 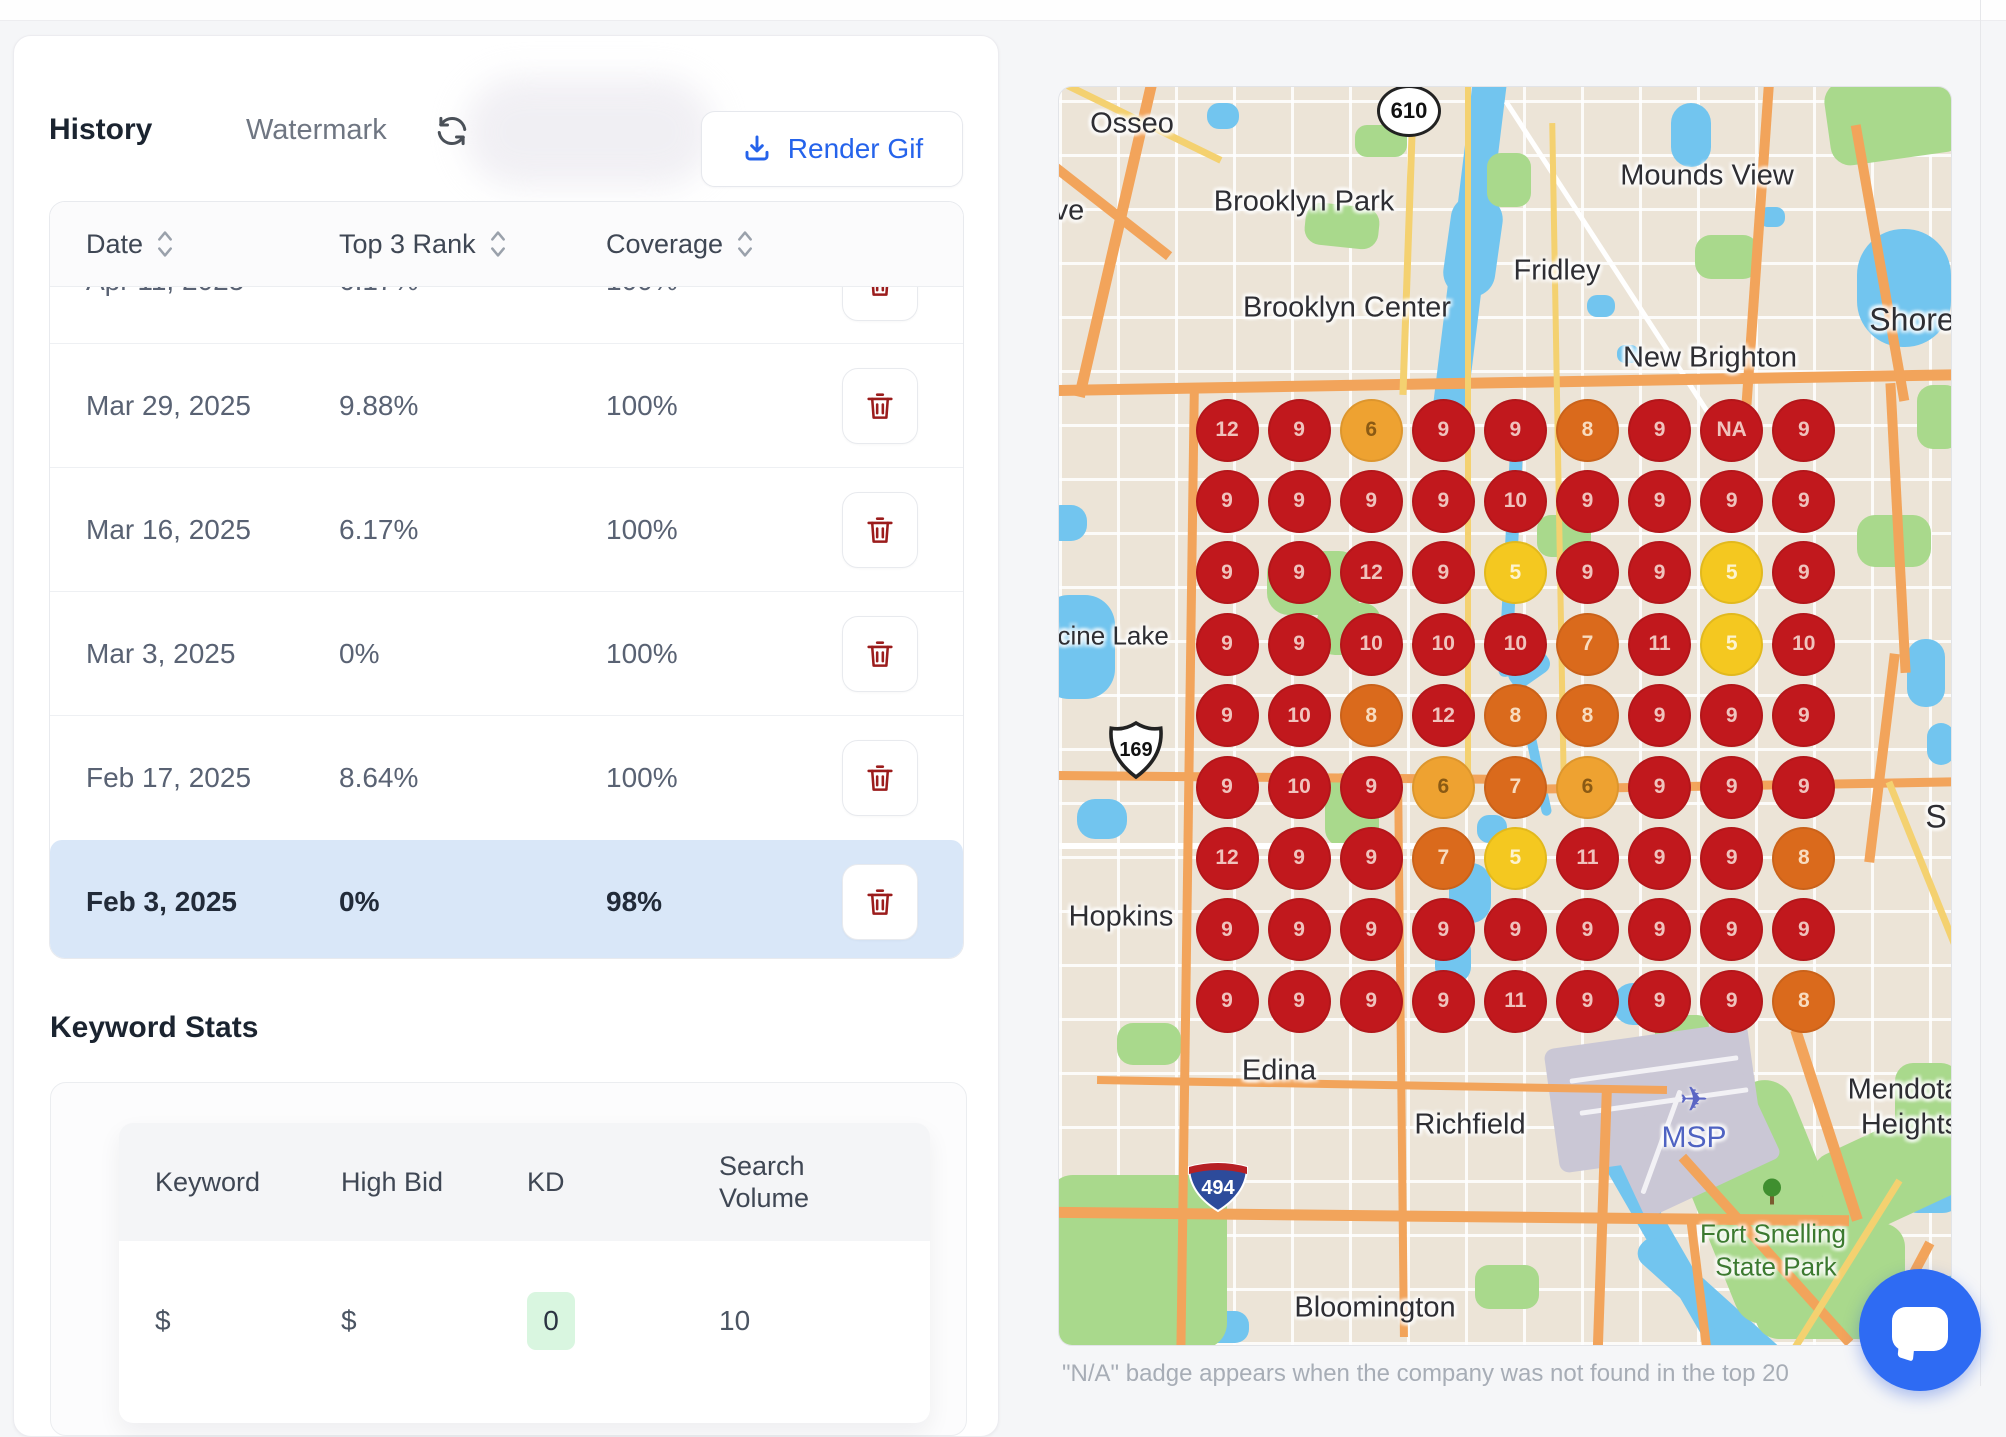 What do you see at coordinates (452, 131) in the screenshot?
I see `refresh-watermark-button` at bounding box center [452, 131].